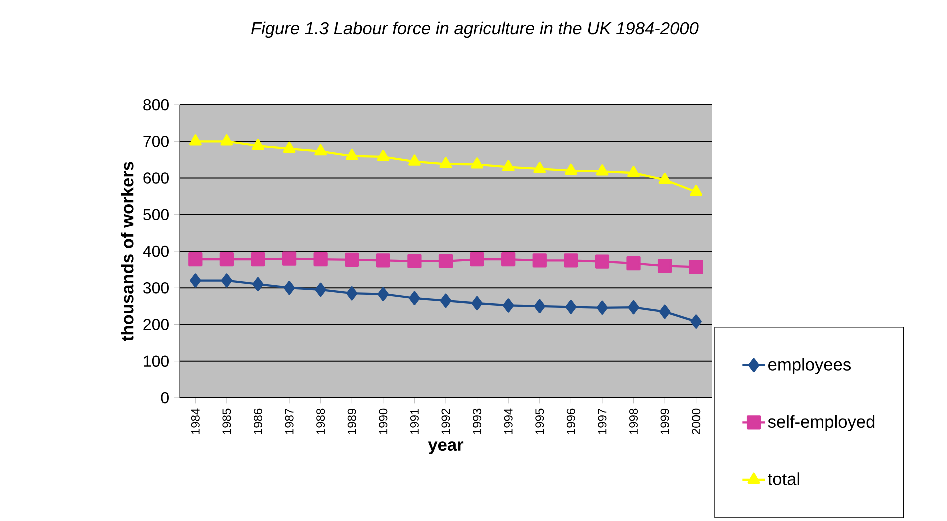 Image resolution: width=947 pixels, height=521 pixels. I want to click on x-axis-title: year, so click(446, 448).